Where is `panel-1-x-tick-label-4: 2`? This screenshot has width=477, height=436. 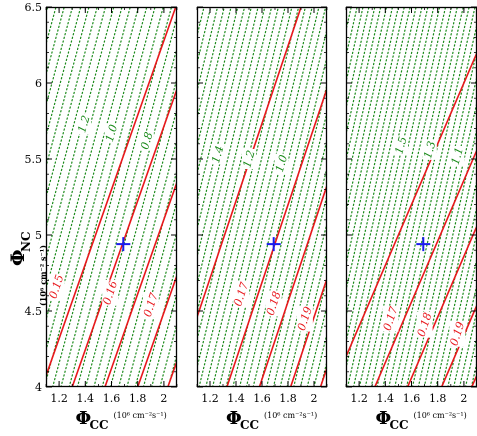 panel-1-x-tick-label-4: 2 is located at coordinates (163, 398).